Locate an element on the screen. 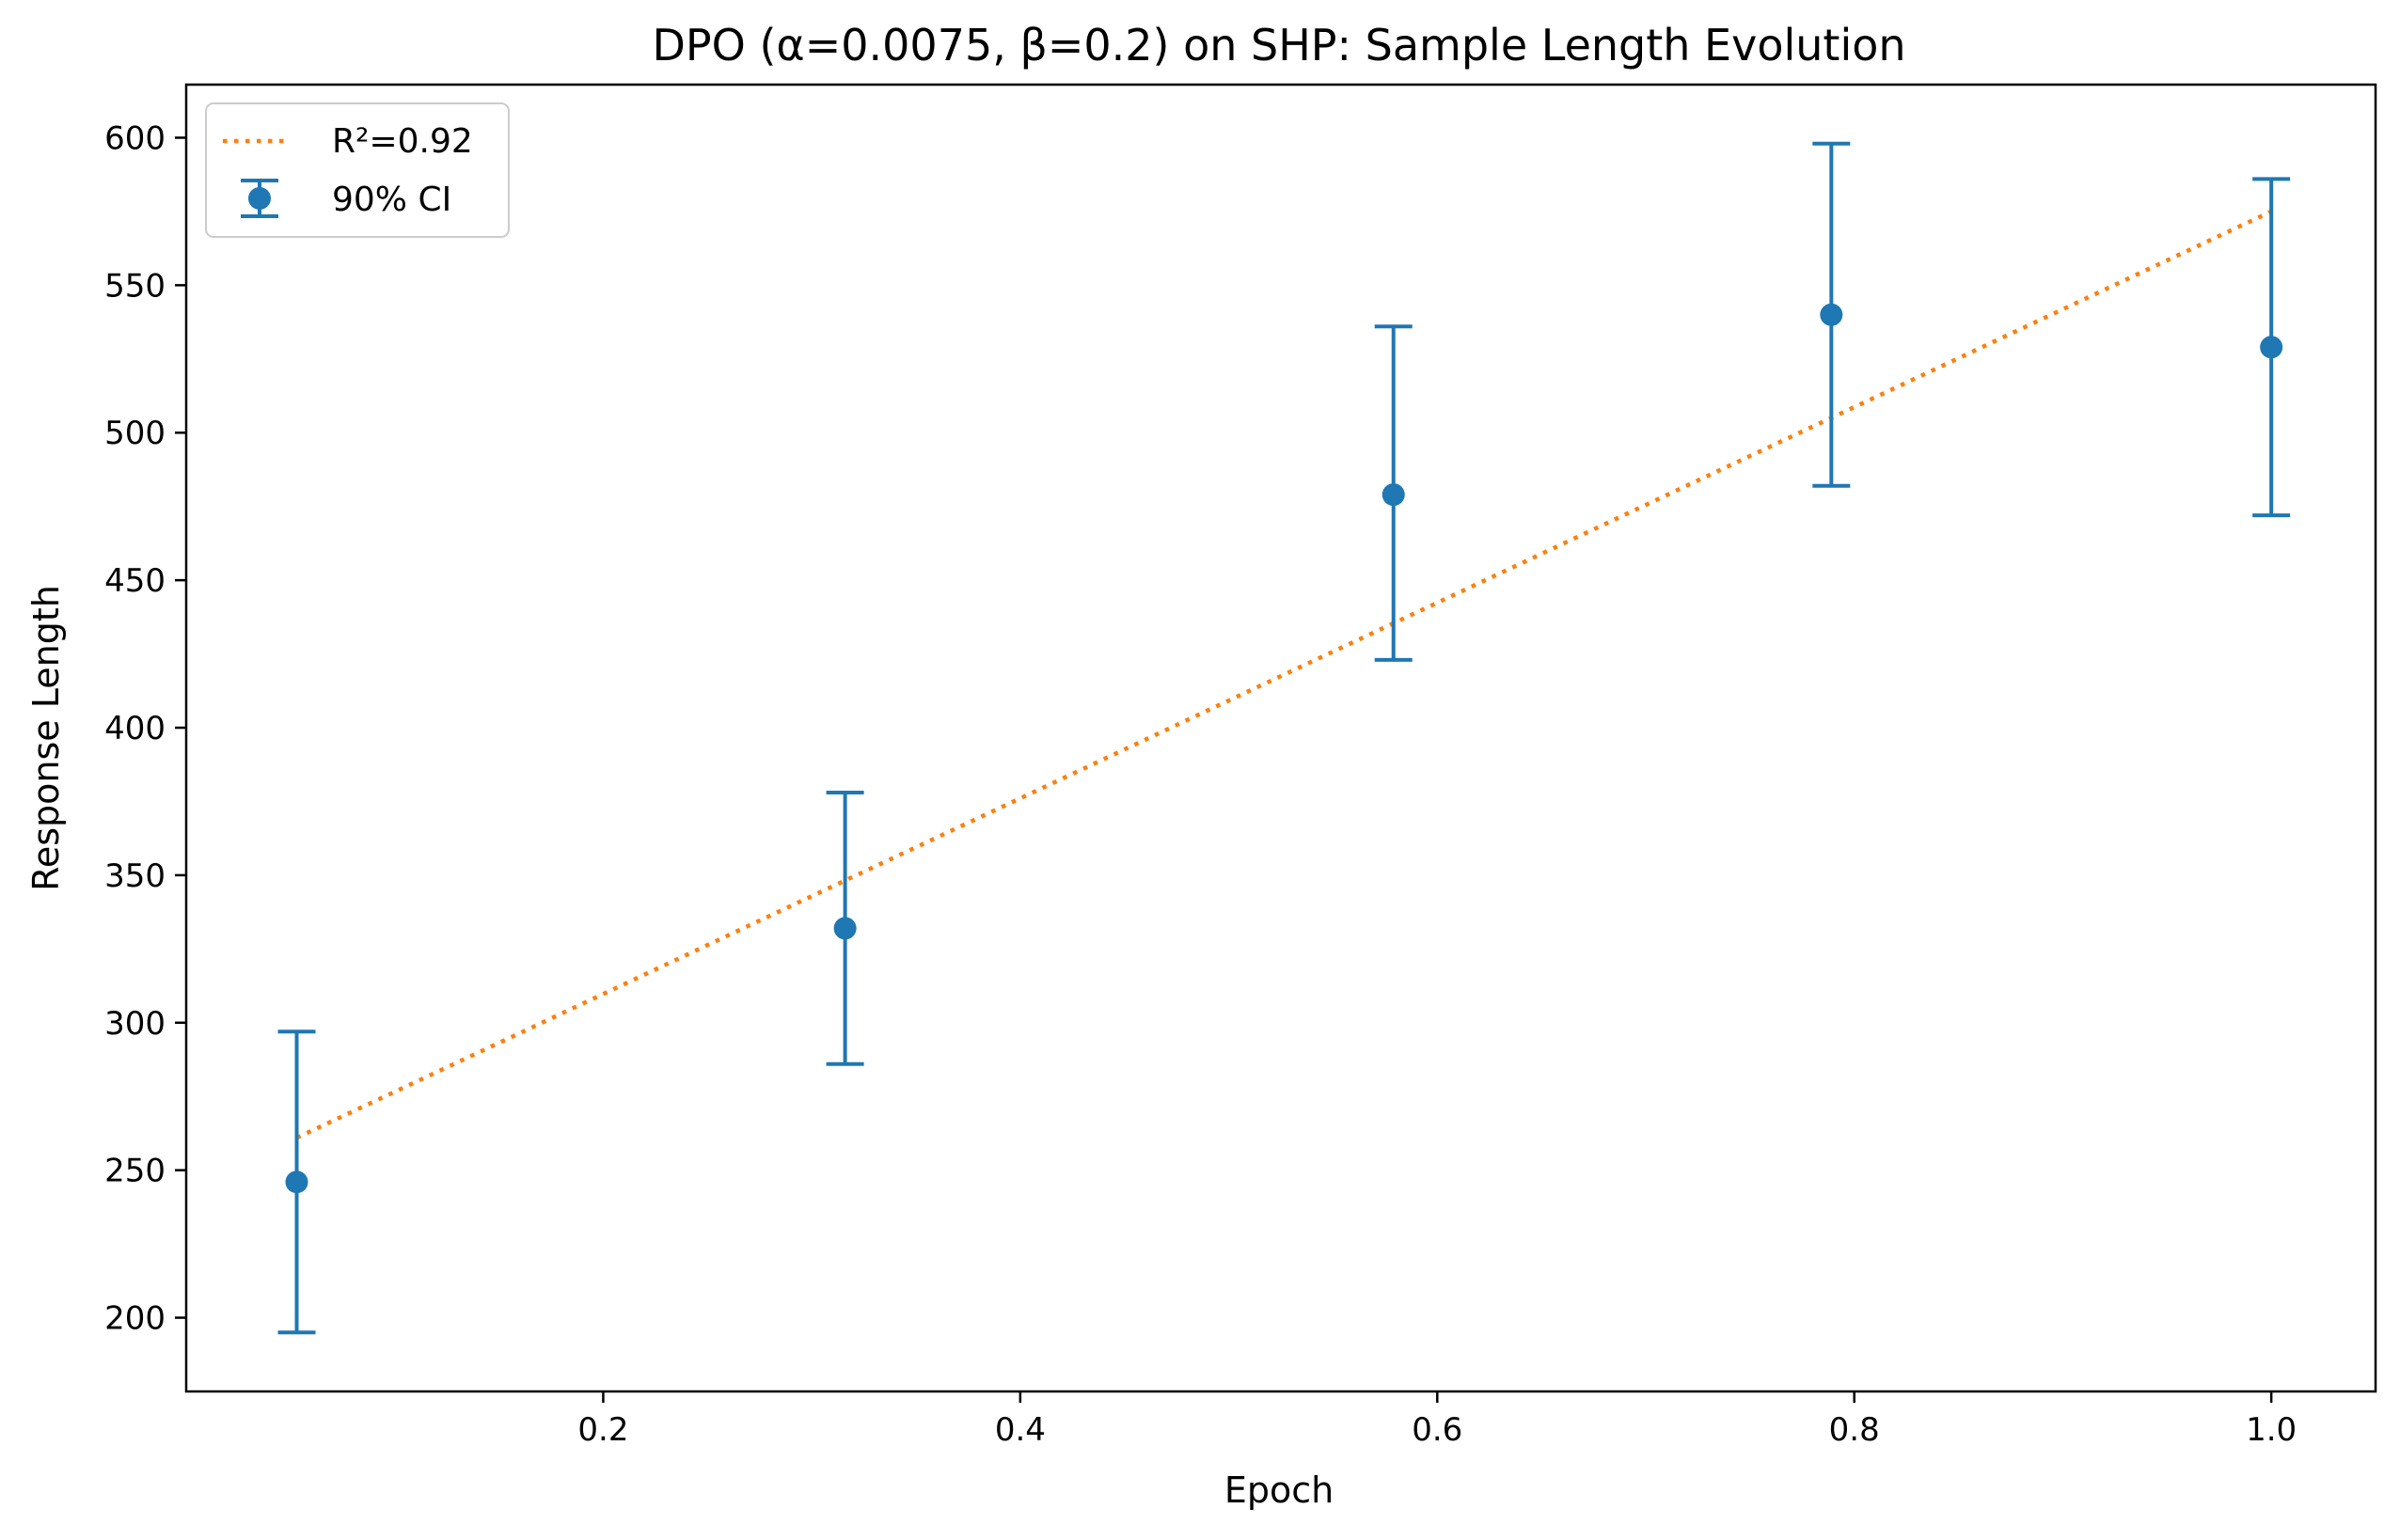  y-tick-label: 200 is located at coordinates (135, 1319).